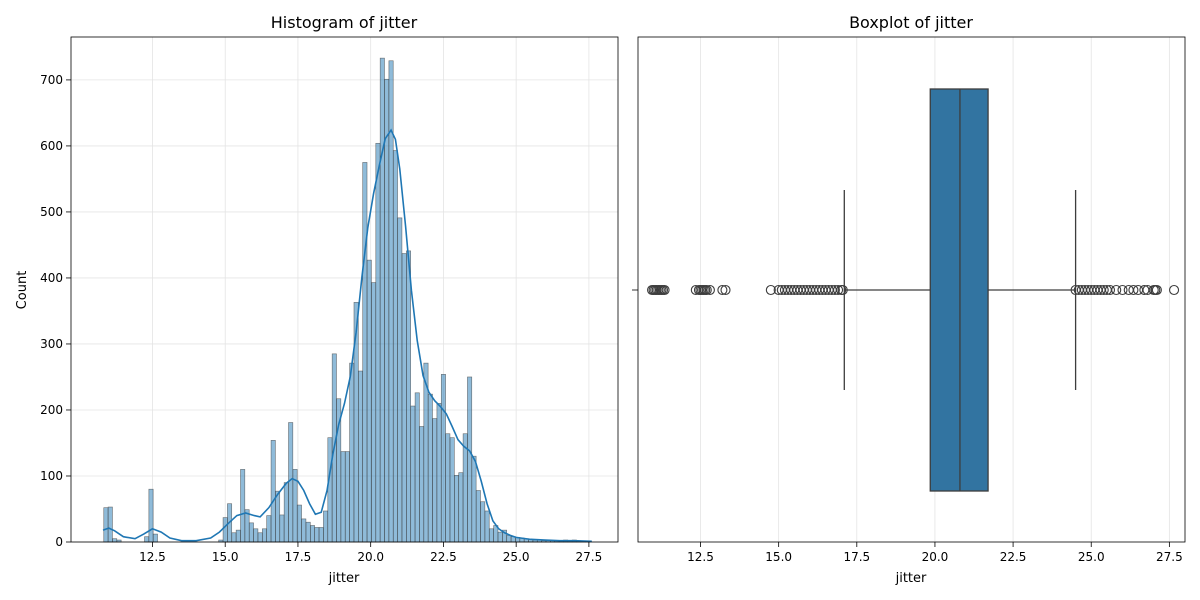  I want to click on histogram-y-tick-label: 400, so click(51, 278).